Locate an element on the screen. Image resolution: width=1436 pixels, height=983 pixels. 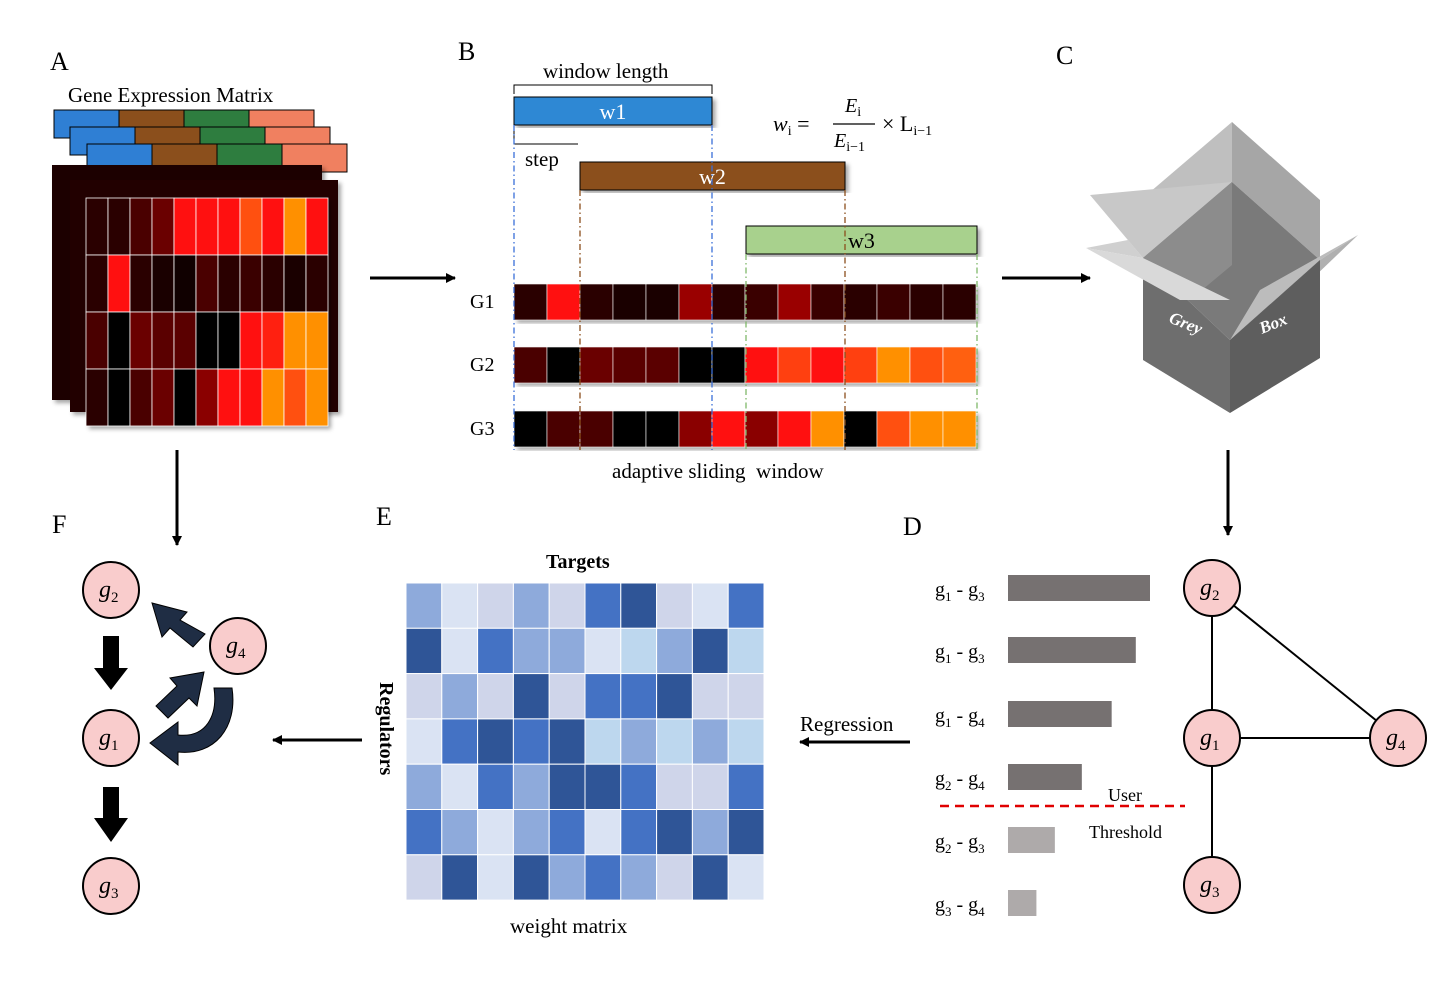
edge-label: g2 - g4 is located at coordinates (960, 780).